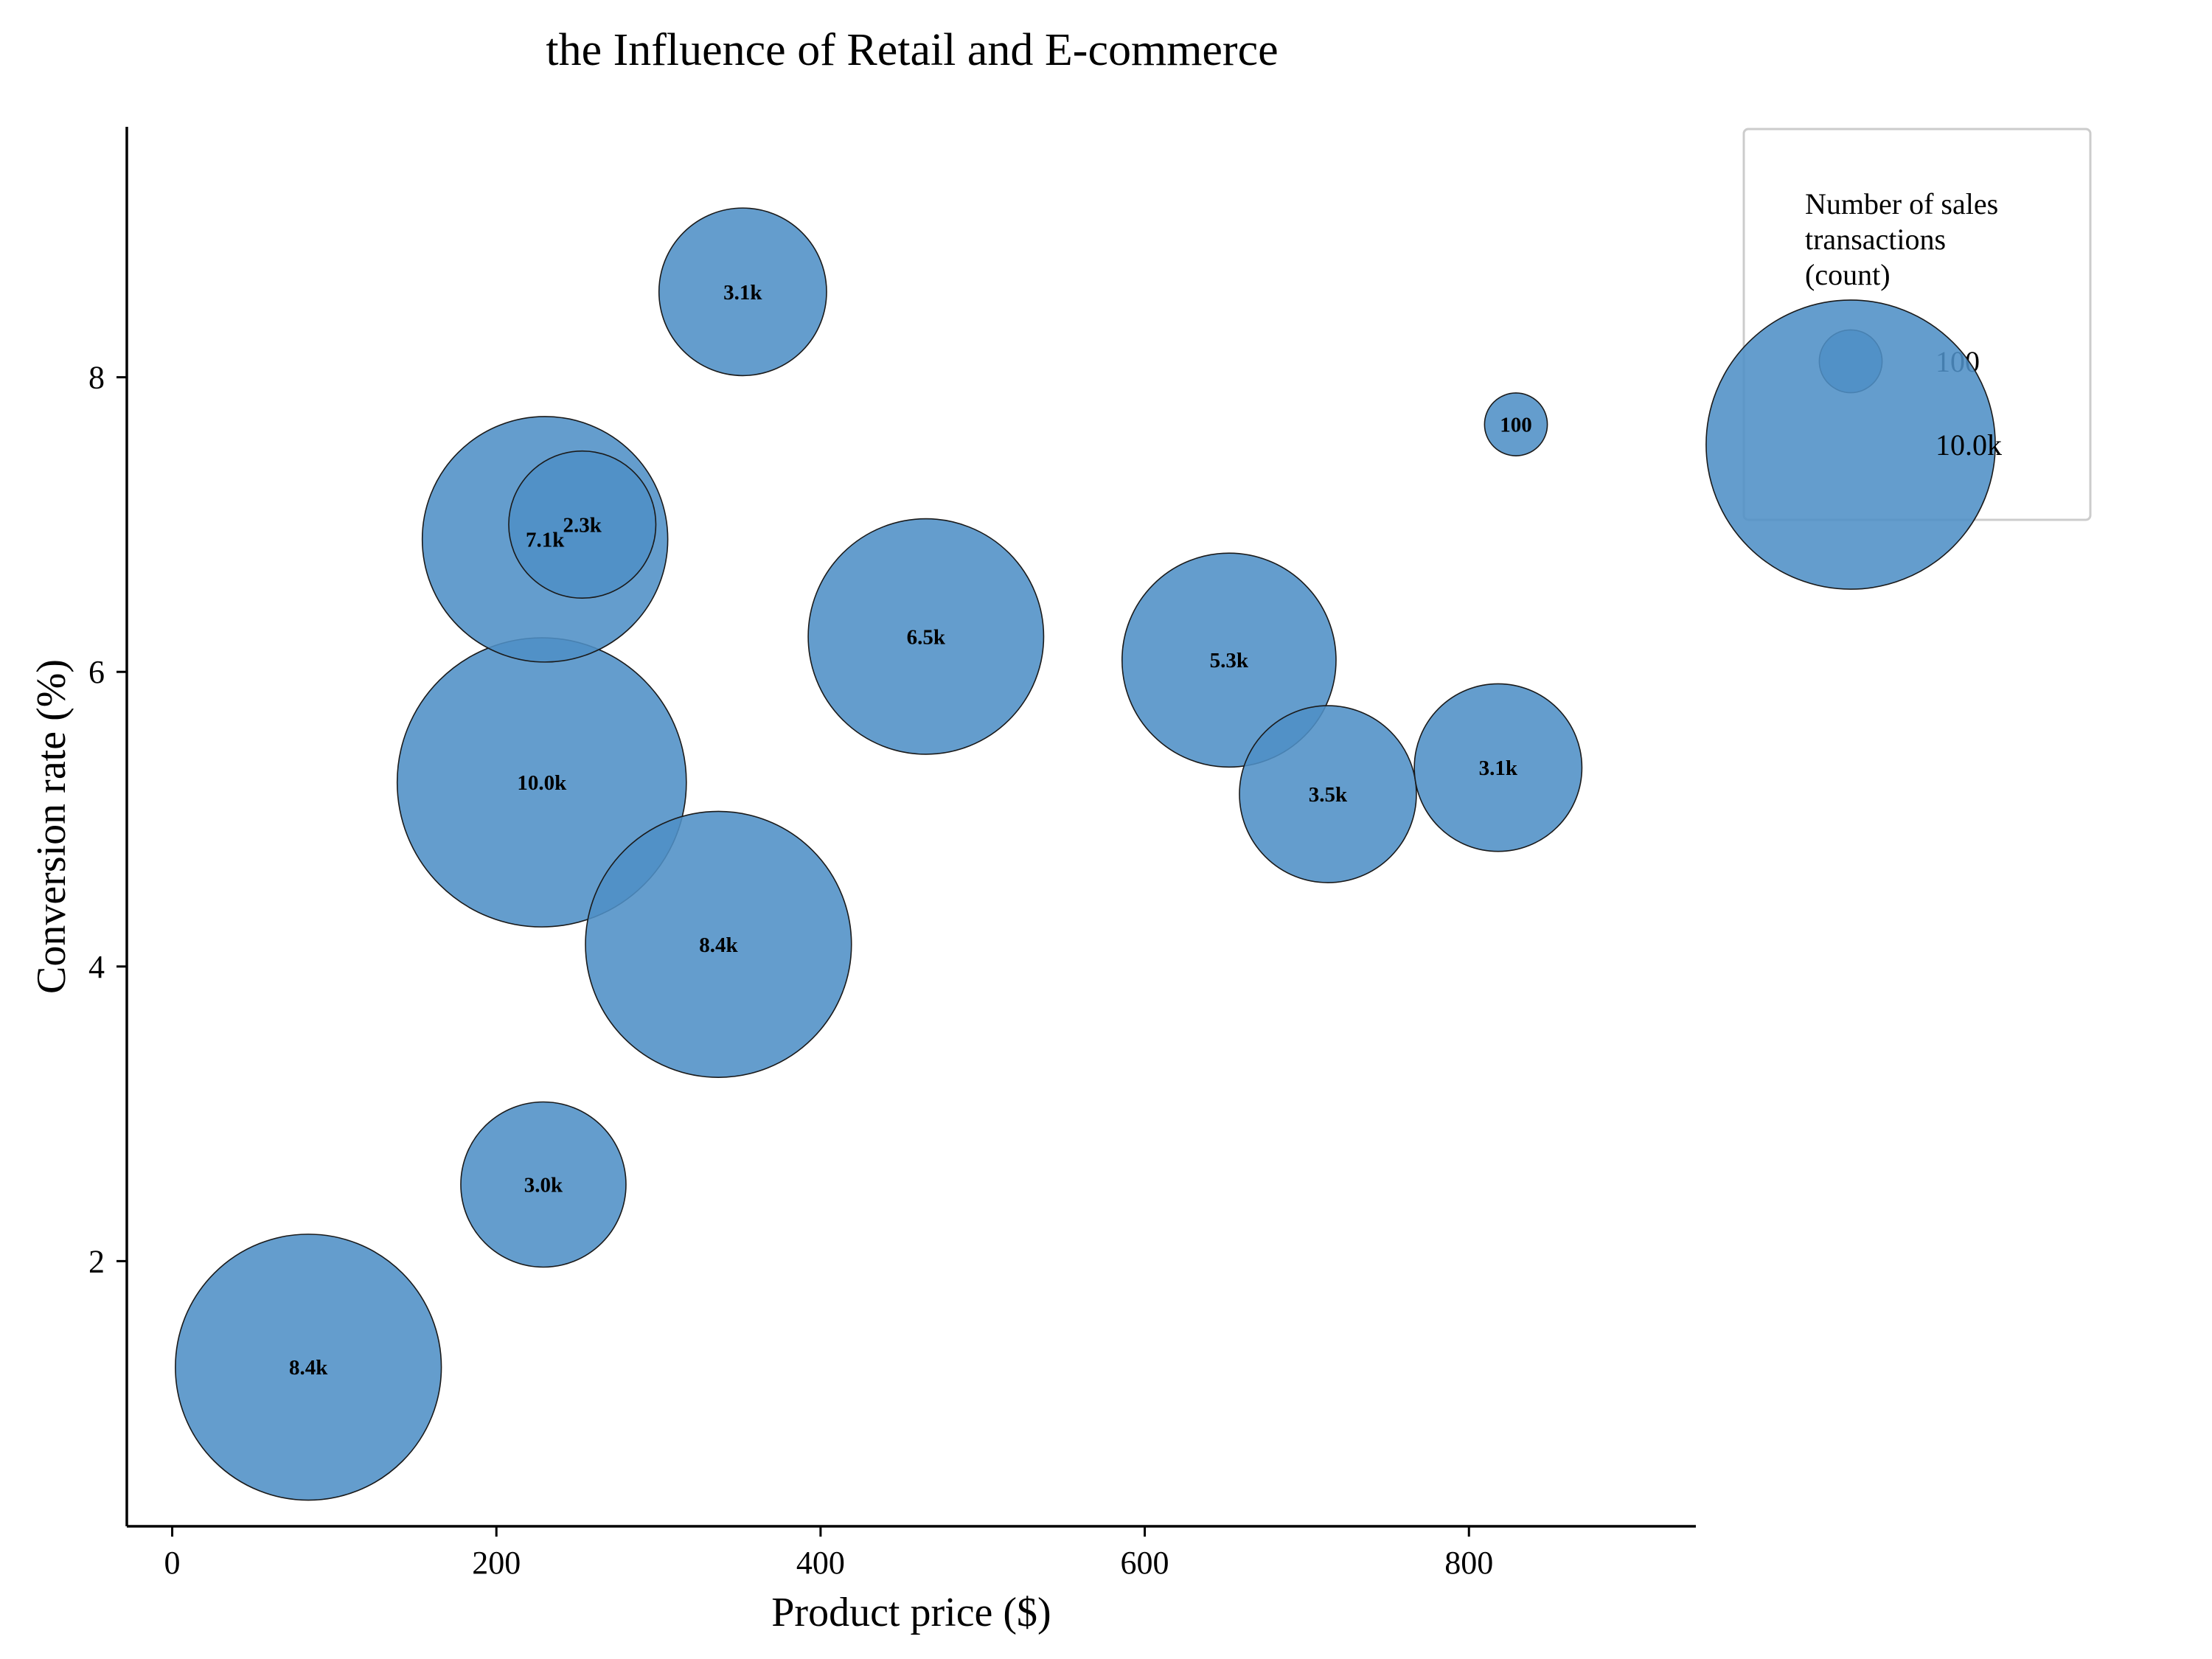 Image resolution: width=2212 pixels, height=1659 pixels. Describe the element at coordinates (912, 50) in the screenshot. I see `chart-title: the Influence of Retail and E-commerce` at that location.